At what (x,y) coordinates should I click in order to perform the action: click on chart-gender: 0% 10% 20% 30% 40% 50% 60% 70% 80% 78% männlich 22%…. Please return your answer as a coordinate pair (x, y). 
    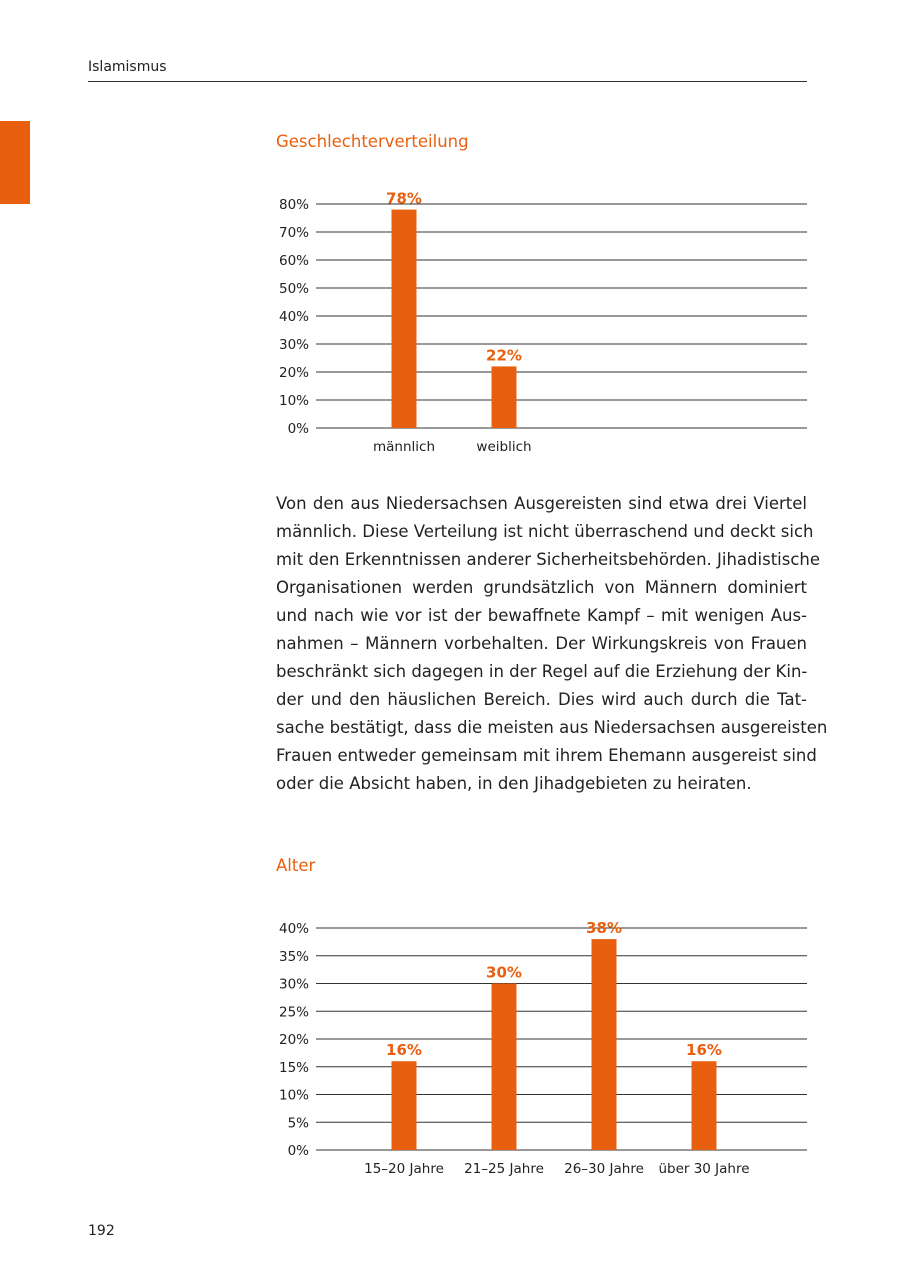
    Looking at the image, I should click on (543, 322).